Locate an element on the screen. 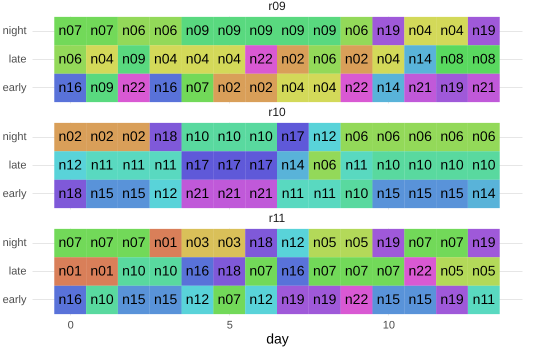  x-tick-label: 10 is located at coordinates (388, 326).